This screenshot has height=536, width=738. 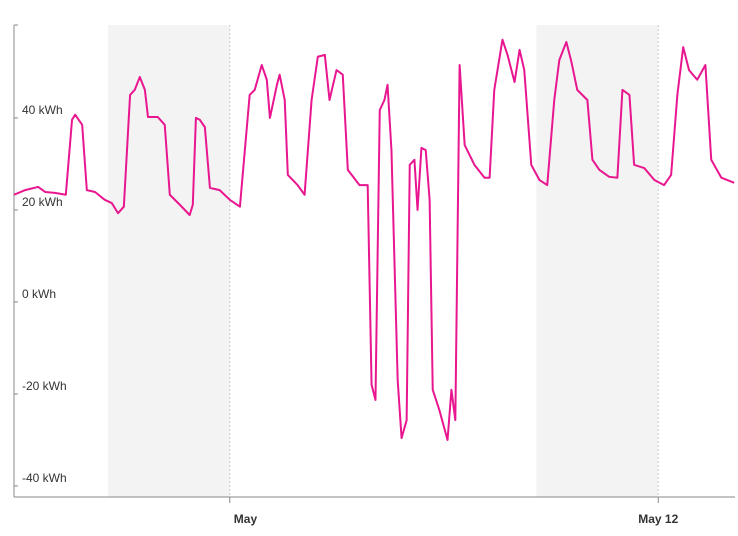 What do you see at coordinates (44, 478) in the screenshot?
I see `y-tick-label: -40 kWh` at bounding box center [44, 478].